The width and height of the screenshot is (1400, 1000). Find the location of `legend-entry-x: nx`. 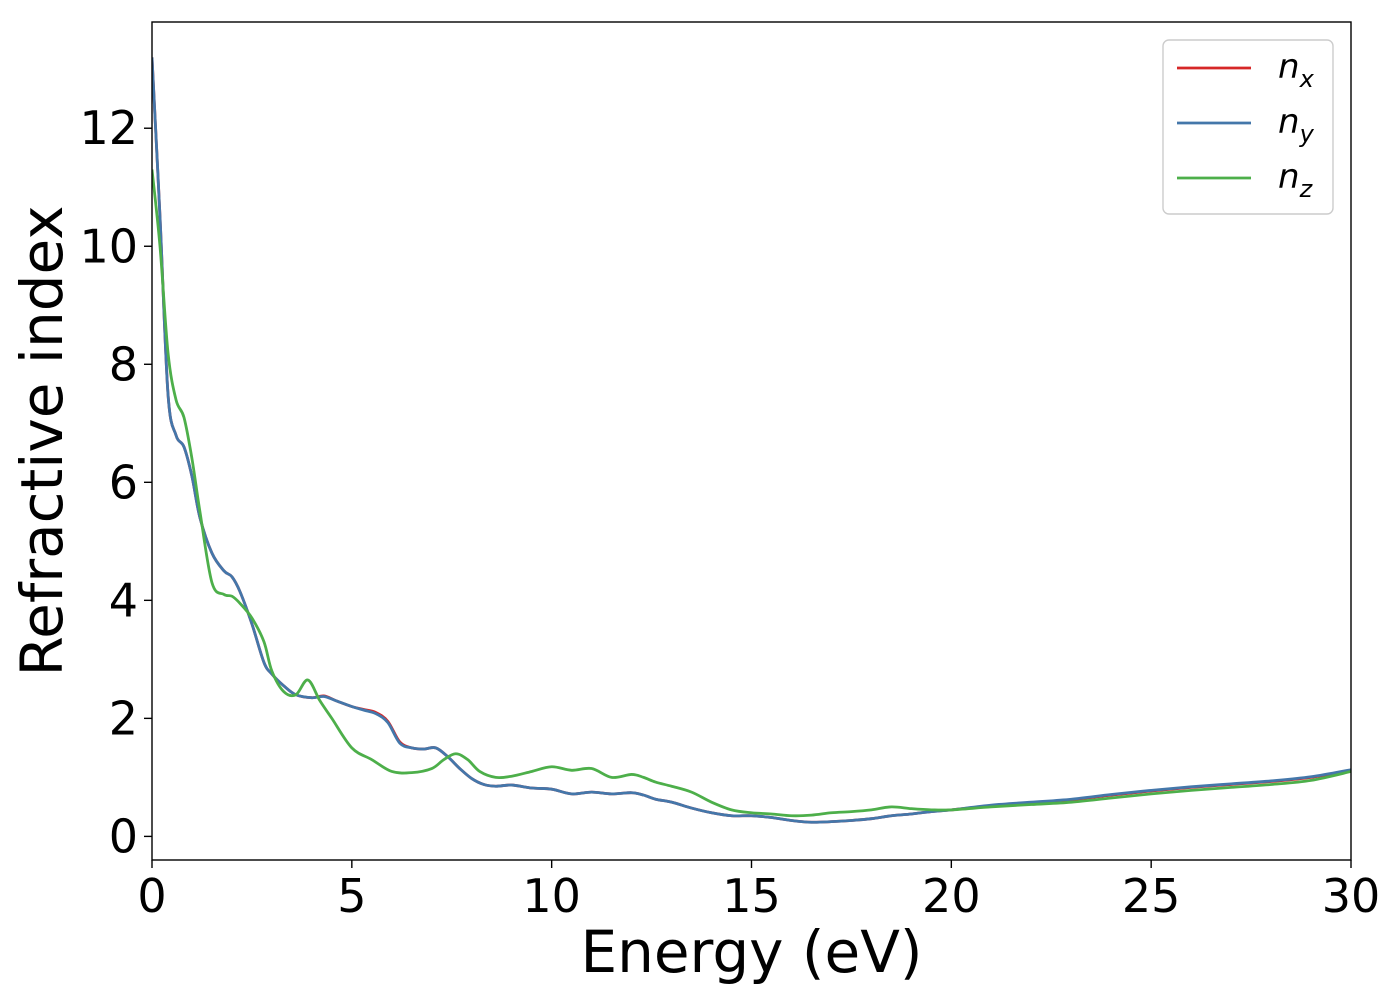

legend-entry-x: nx is located at coordinates (1296, 70).